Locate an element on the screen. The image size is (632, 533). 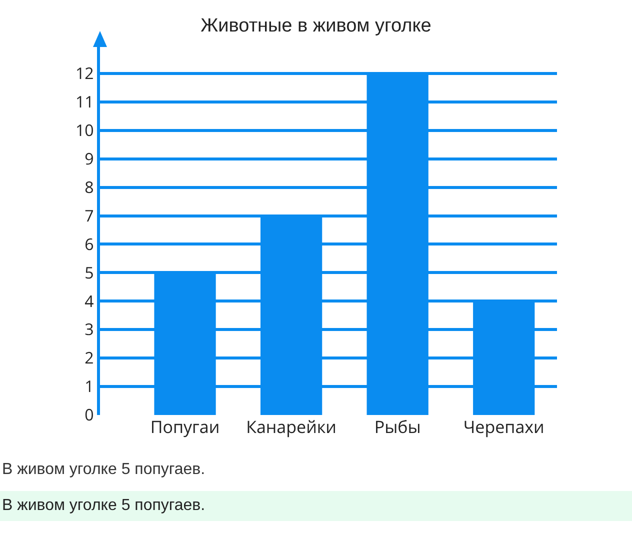
x-tick-label: Черепахи is located at coordinates (503, 426).